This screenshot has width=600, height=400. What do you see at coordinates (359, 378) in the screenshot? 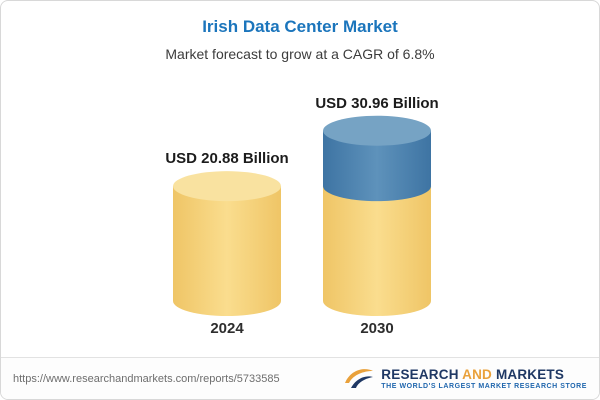
I see `logo-mark-icon` at bounding box center [359, 378].